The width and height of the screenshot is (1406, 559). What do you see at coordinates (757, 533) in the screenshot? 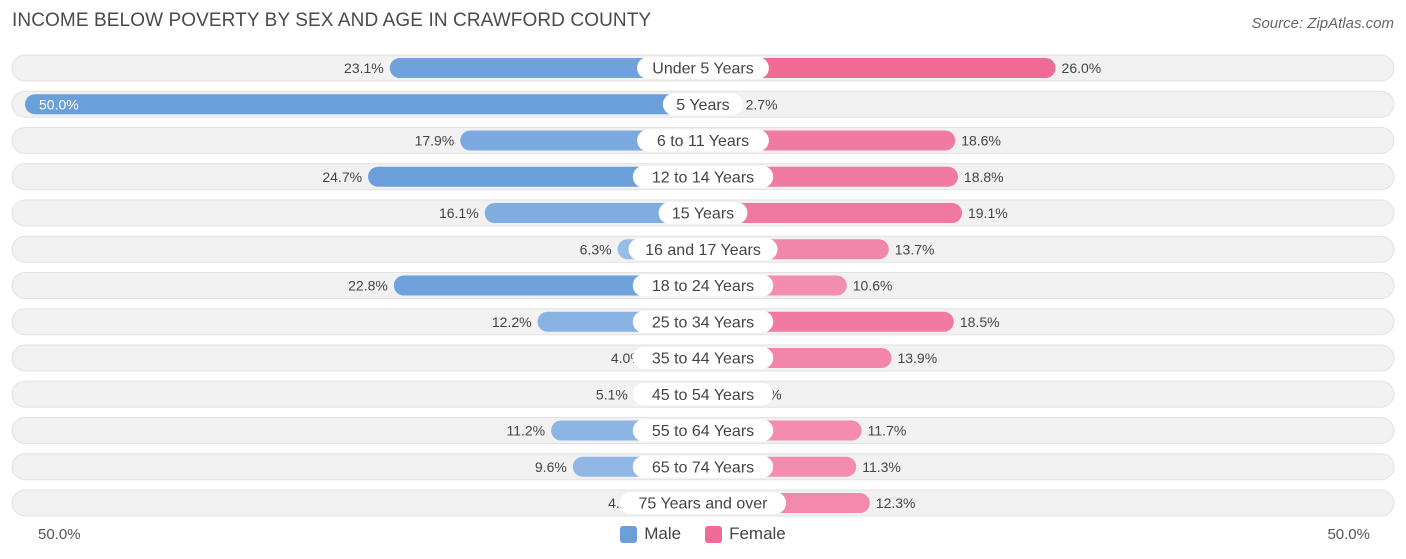
I see `legend-label-female: Female` at bounding box center [757, 533].